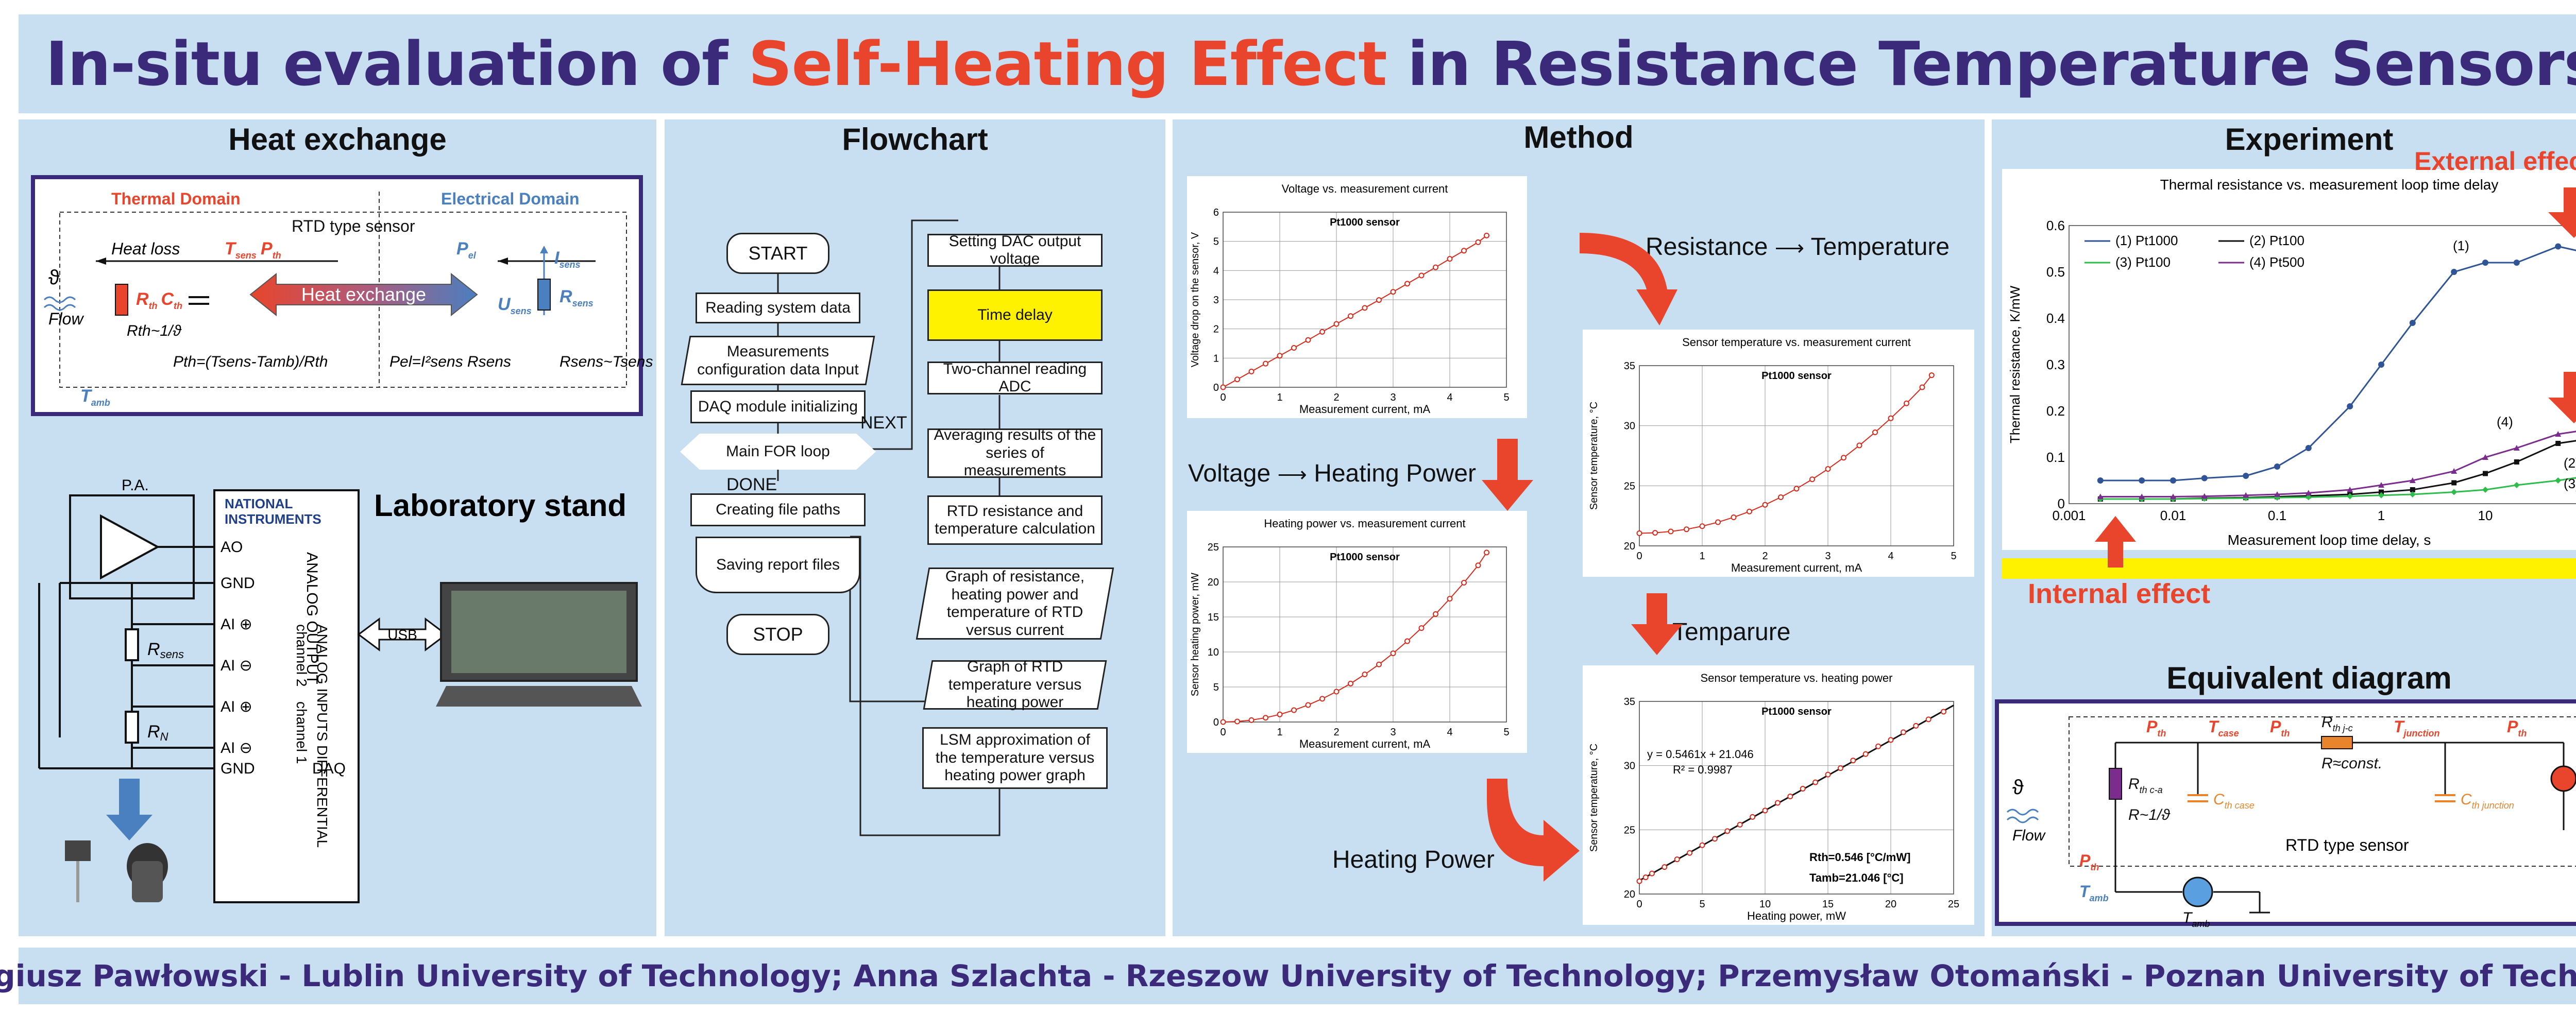 The height and width of the screenshot is (1014, 2576). Describe the element at coordinates (1449, 397) in the screenshot. I see `x-tick-label: 4` at that location.